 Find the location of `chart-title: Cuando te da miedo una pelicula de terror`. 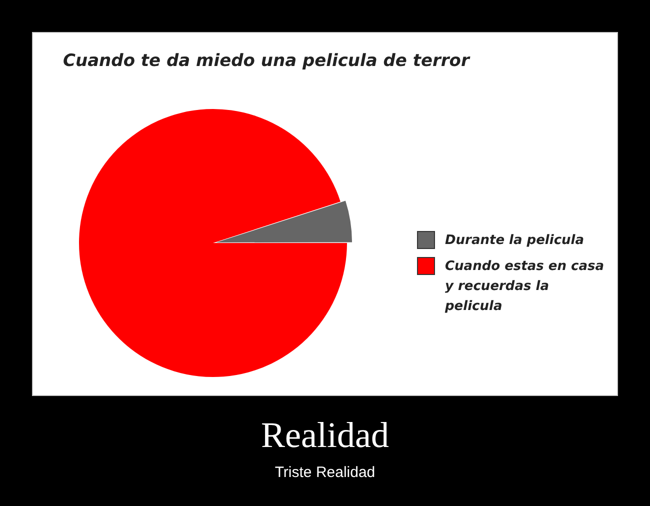

chart-title: Cuando te da miedo una pelicula de terror is located at coordinates (266, 61).